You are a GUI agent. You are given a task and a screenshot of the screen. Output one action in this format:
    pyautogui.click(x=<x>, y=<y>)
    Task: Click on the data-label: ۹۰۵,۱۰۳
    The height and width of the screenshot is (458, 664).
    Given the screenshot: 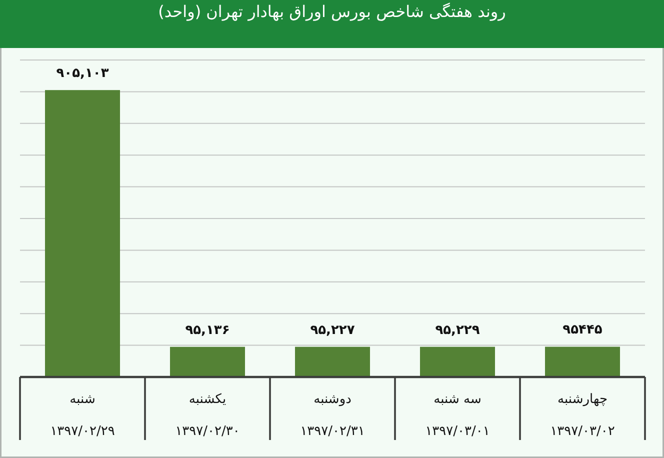 What is the action you would take?
    pyautogui.click(x=82, y=74)
    